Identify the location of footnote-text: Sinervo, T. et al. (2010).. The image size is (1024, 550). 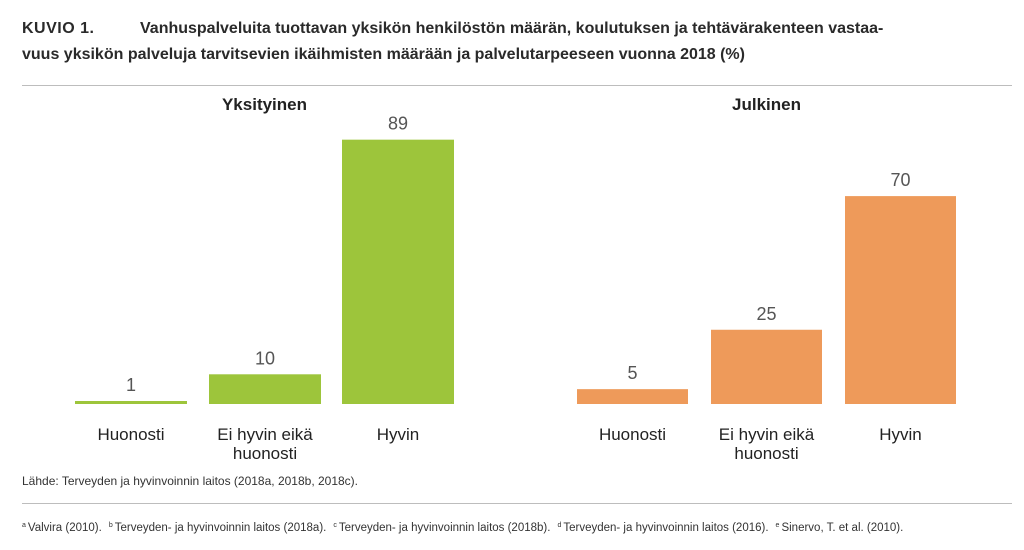
(842, 528).